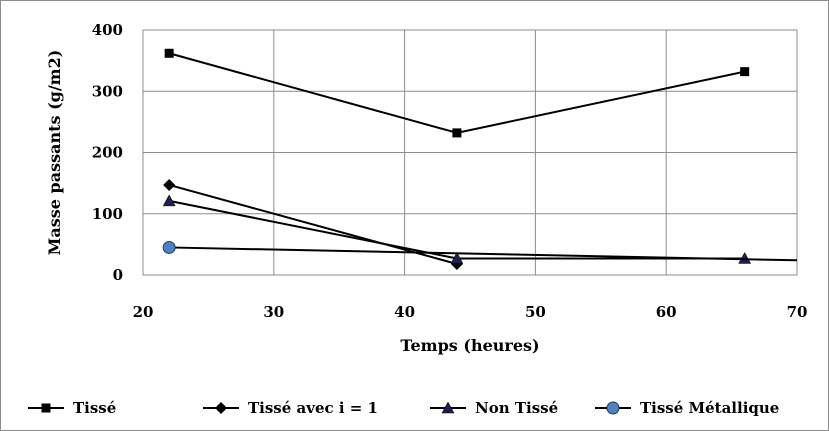 The width and height of the screenshot is (829, 431). What do you see at coordinates (404, 312) in the screenshot?
I see `x-tick-label: 40` at bounding box center [404, 312].